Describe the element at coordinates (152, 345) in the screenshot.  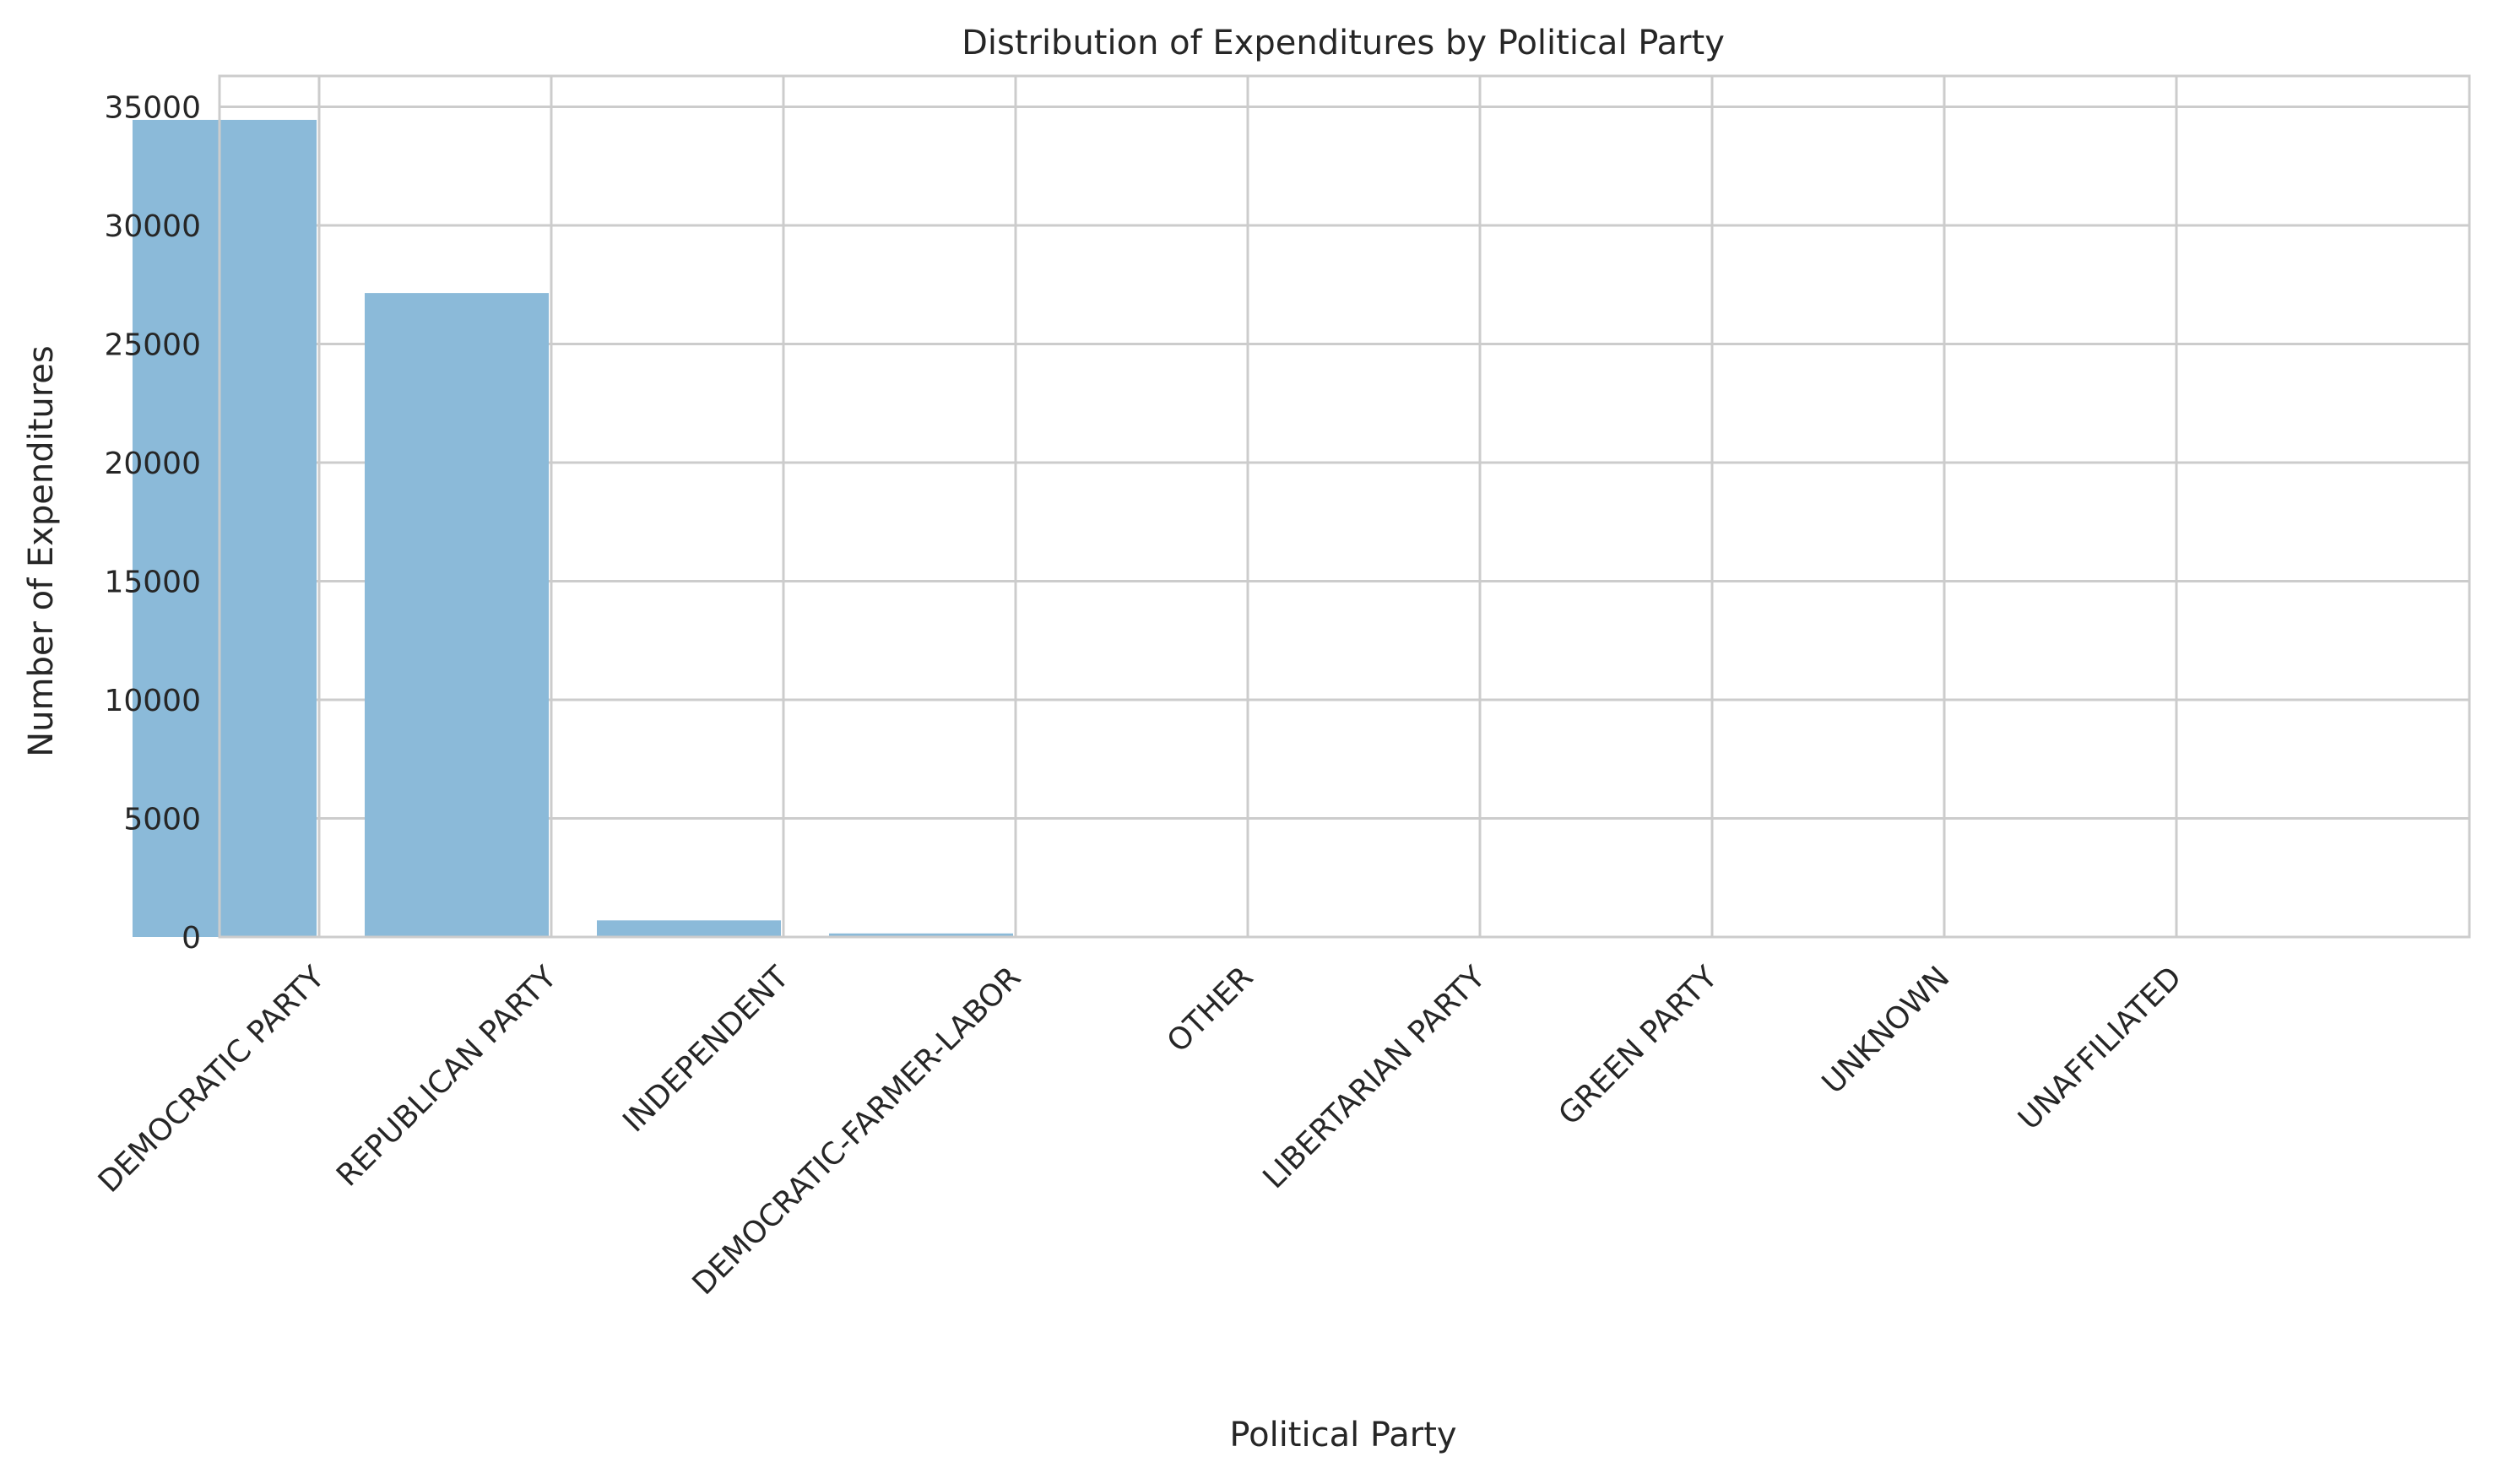
I see `y-tick-label: 25000` at that location.